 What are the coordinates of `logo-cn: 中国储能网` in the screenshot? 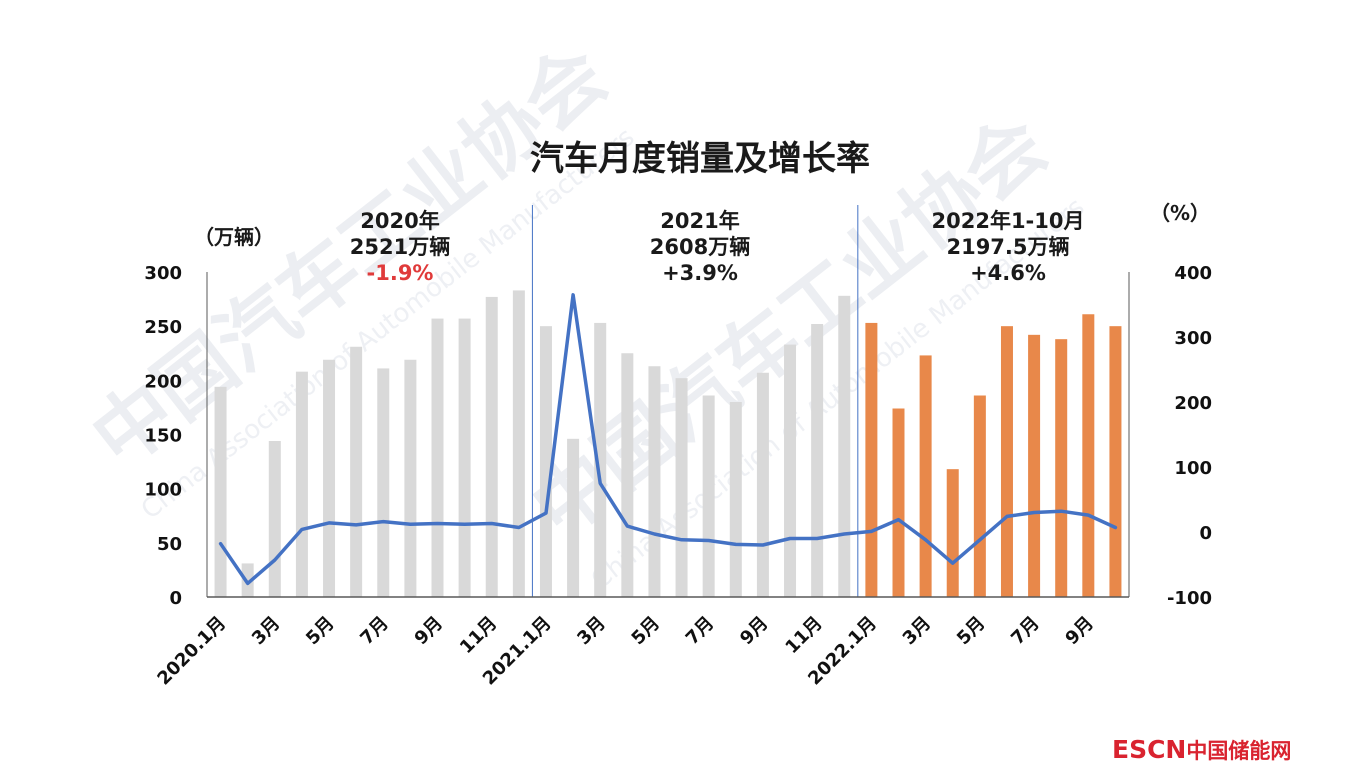 It's located at (1239, 751).